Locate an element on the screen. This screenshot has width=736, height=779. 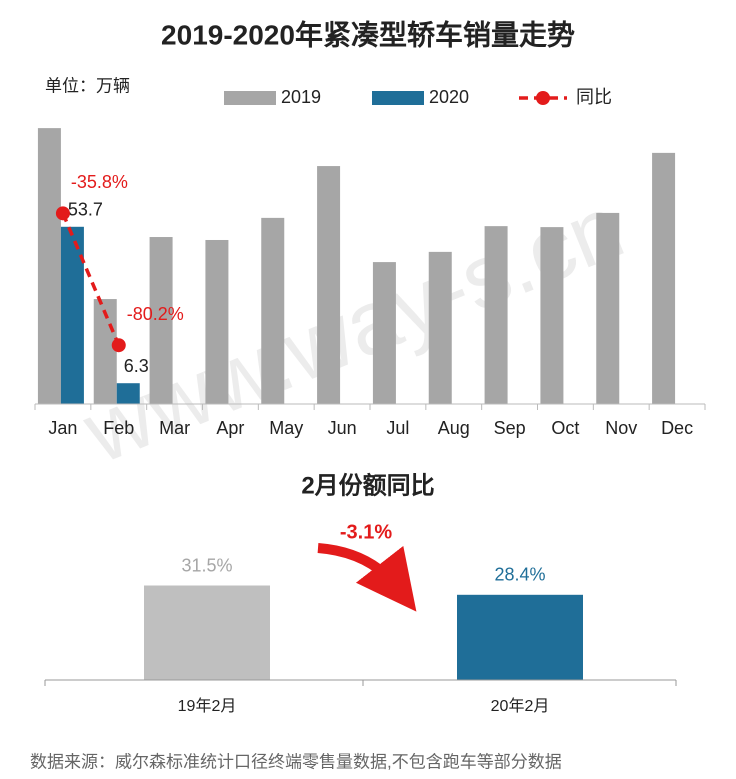
x-tick-label: Mar is located at coordinates (174, 428).